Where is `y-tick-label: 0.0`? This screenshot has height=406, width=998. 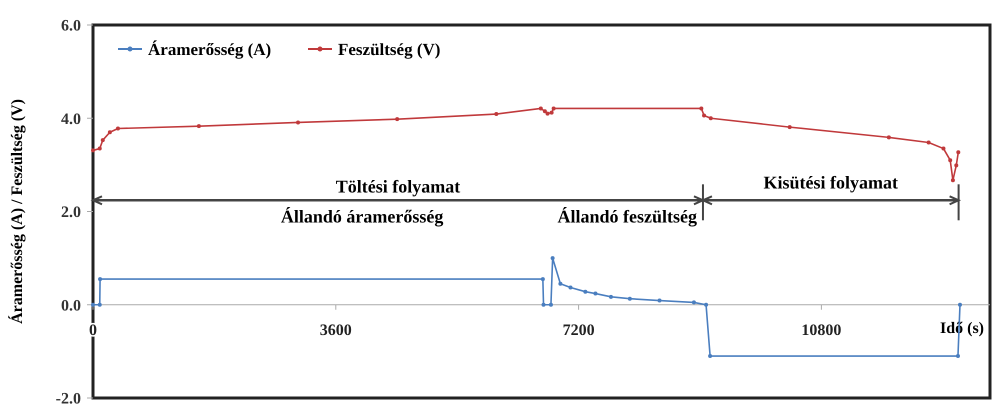
y-tick-label: 0.0 is located at coordinates (71, 305).